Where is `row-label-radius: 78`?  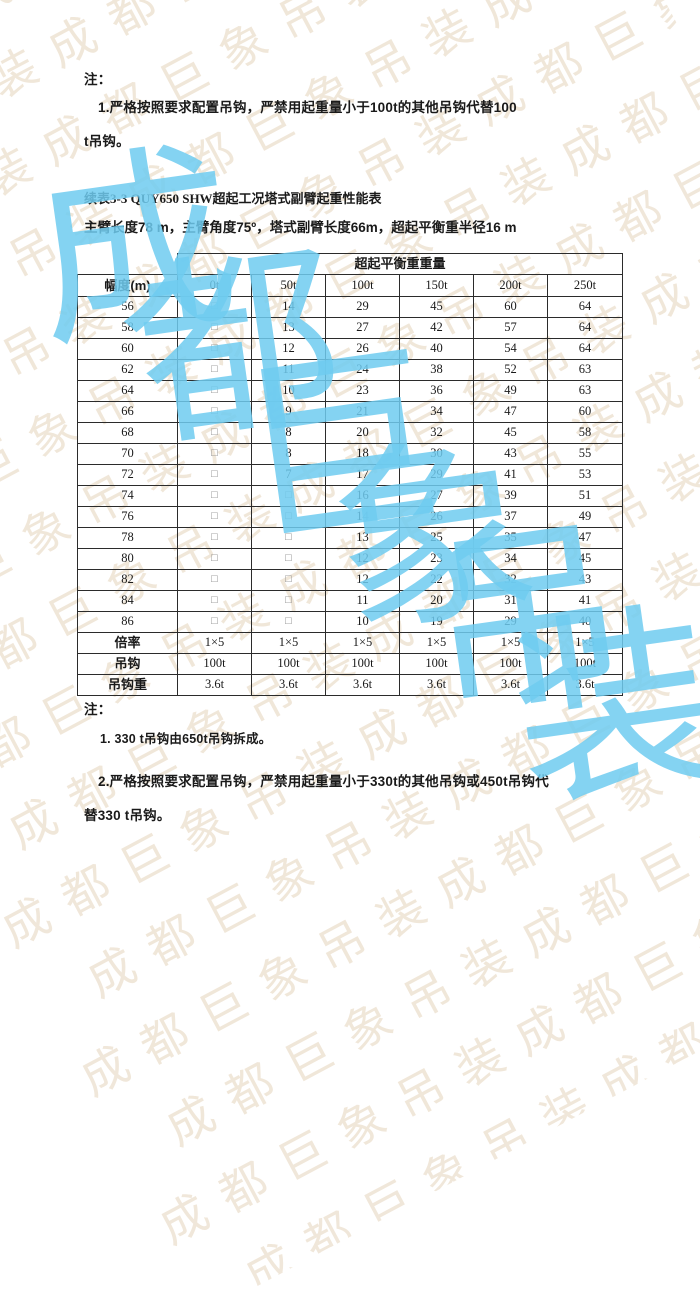 row-label-radius: 78 is located at coordinates (127, 537).